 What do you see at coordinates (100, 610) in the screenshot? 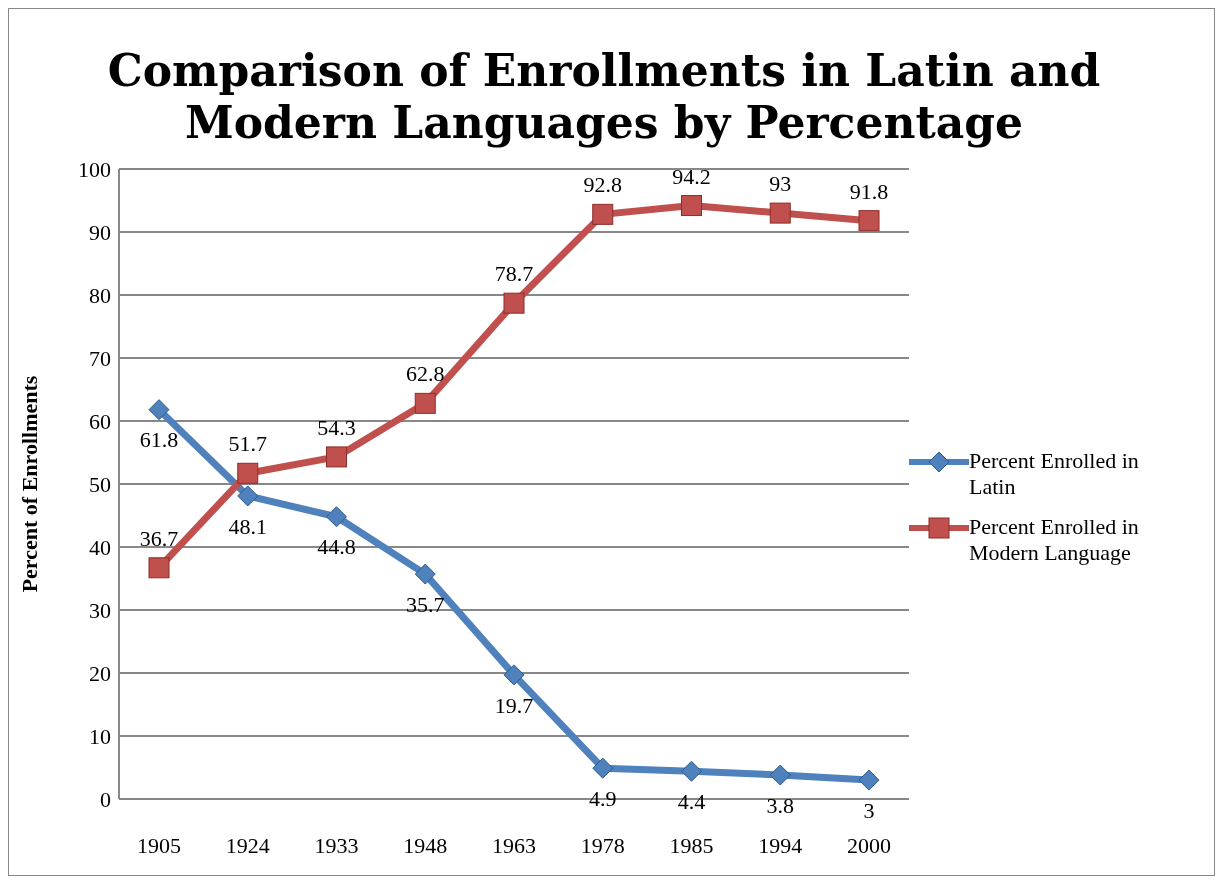
I see `y-tick-label: 30` at bounding box center [100, 610].